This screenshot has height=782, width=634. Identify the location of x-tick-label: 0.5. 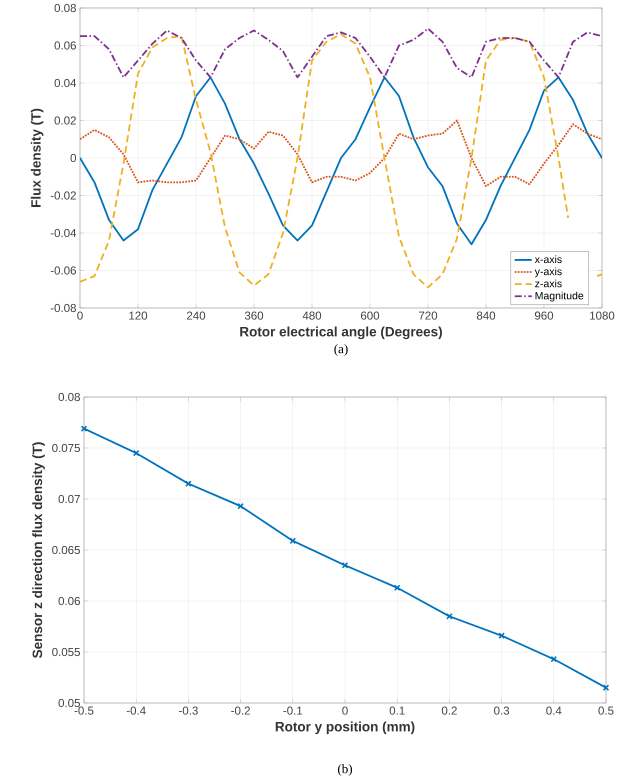
(606, 710).